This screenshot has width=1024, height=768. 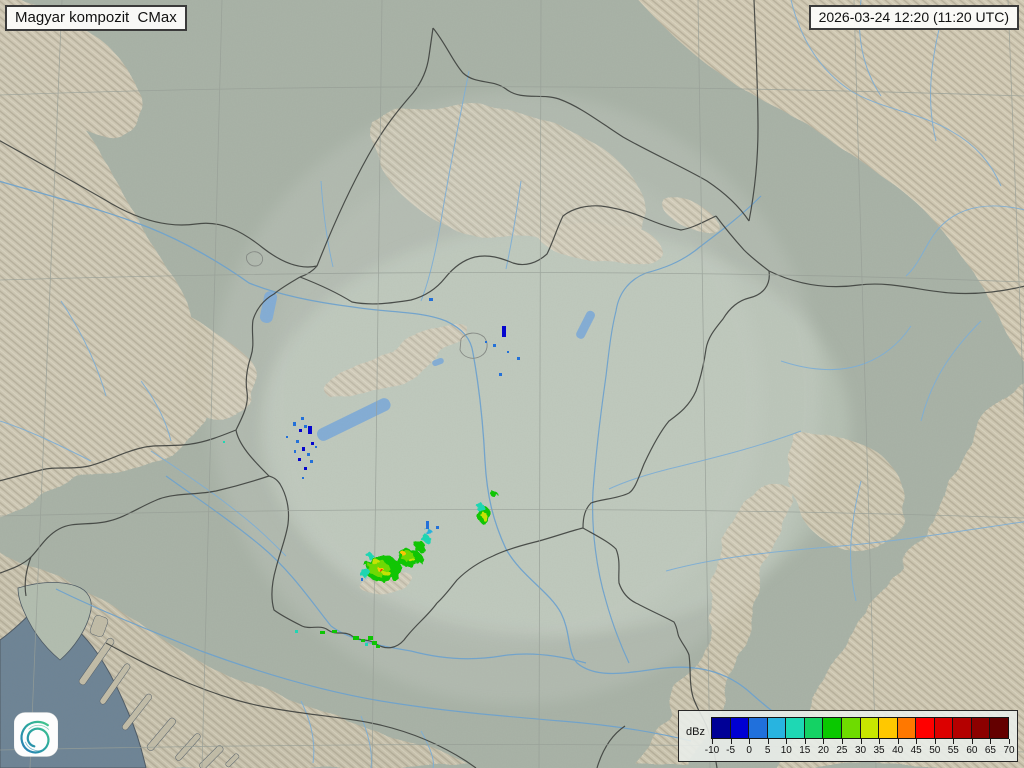 What do you see at coordinates (35, 737) in the screenshot?
I see `spiral-logo-icon` at bounding box center [35, 737].